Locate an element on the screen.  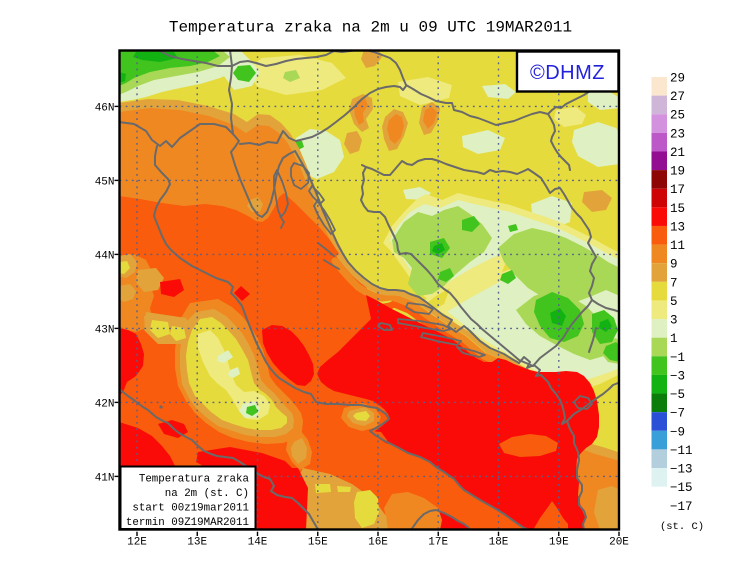
svg-text: −1 is located at coordinates (677, 358).